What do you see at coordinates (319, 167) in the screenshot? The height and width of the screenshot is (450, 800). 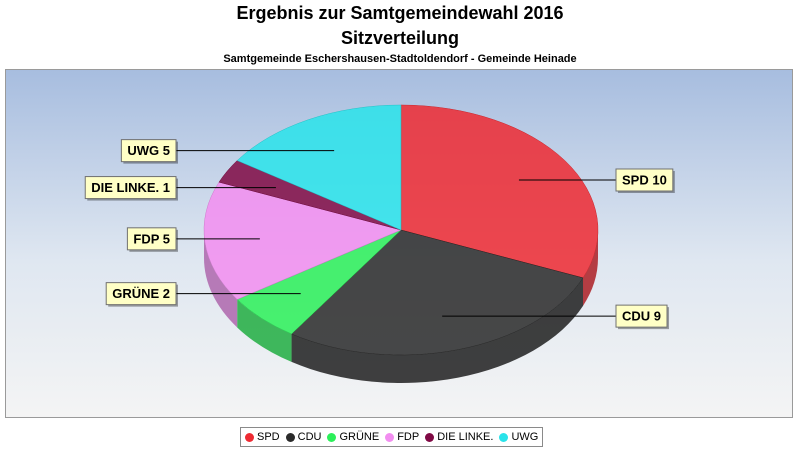 I see `pie-slice-uwg` at bounding box center [319, 167].